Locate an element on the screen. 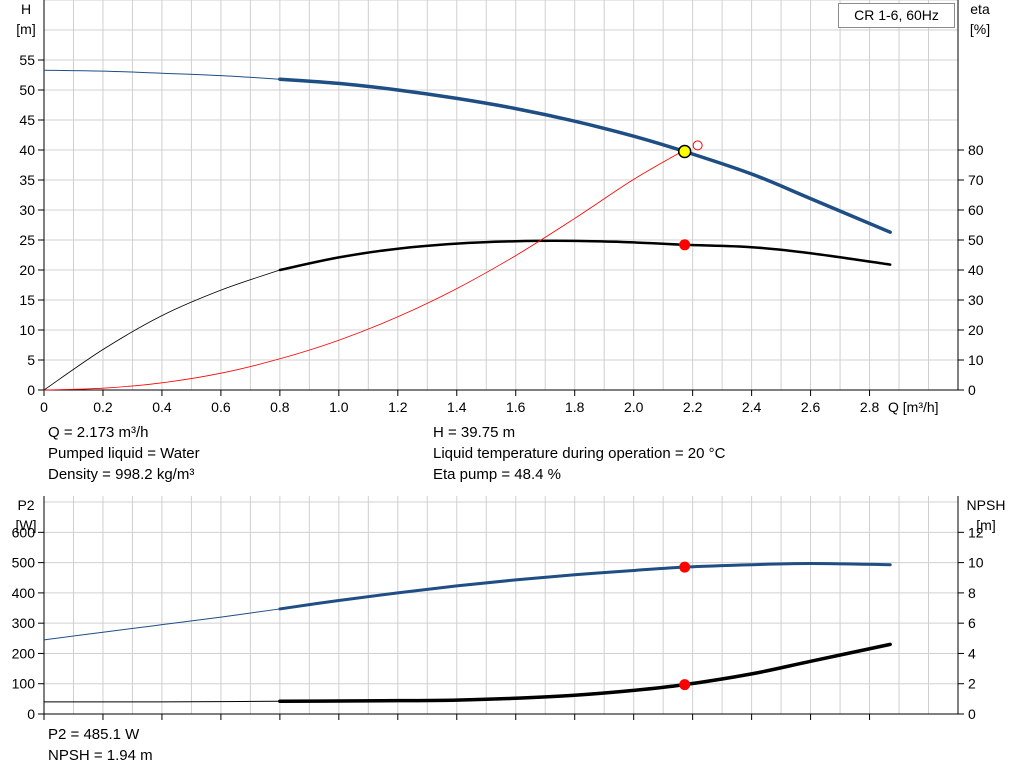  y-right-tick-label: 6 is located at coordinates (972, 623).